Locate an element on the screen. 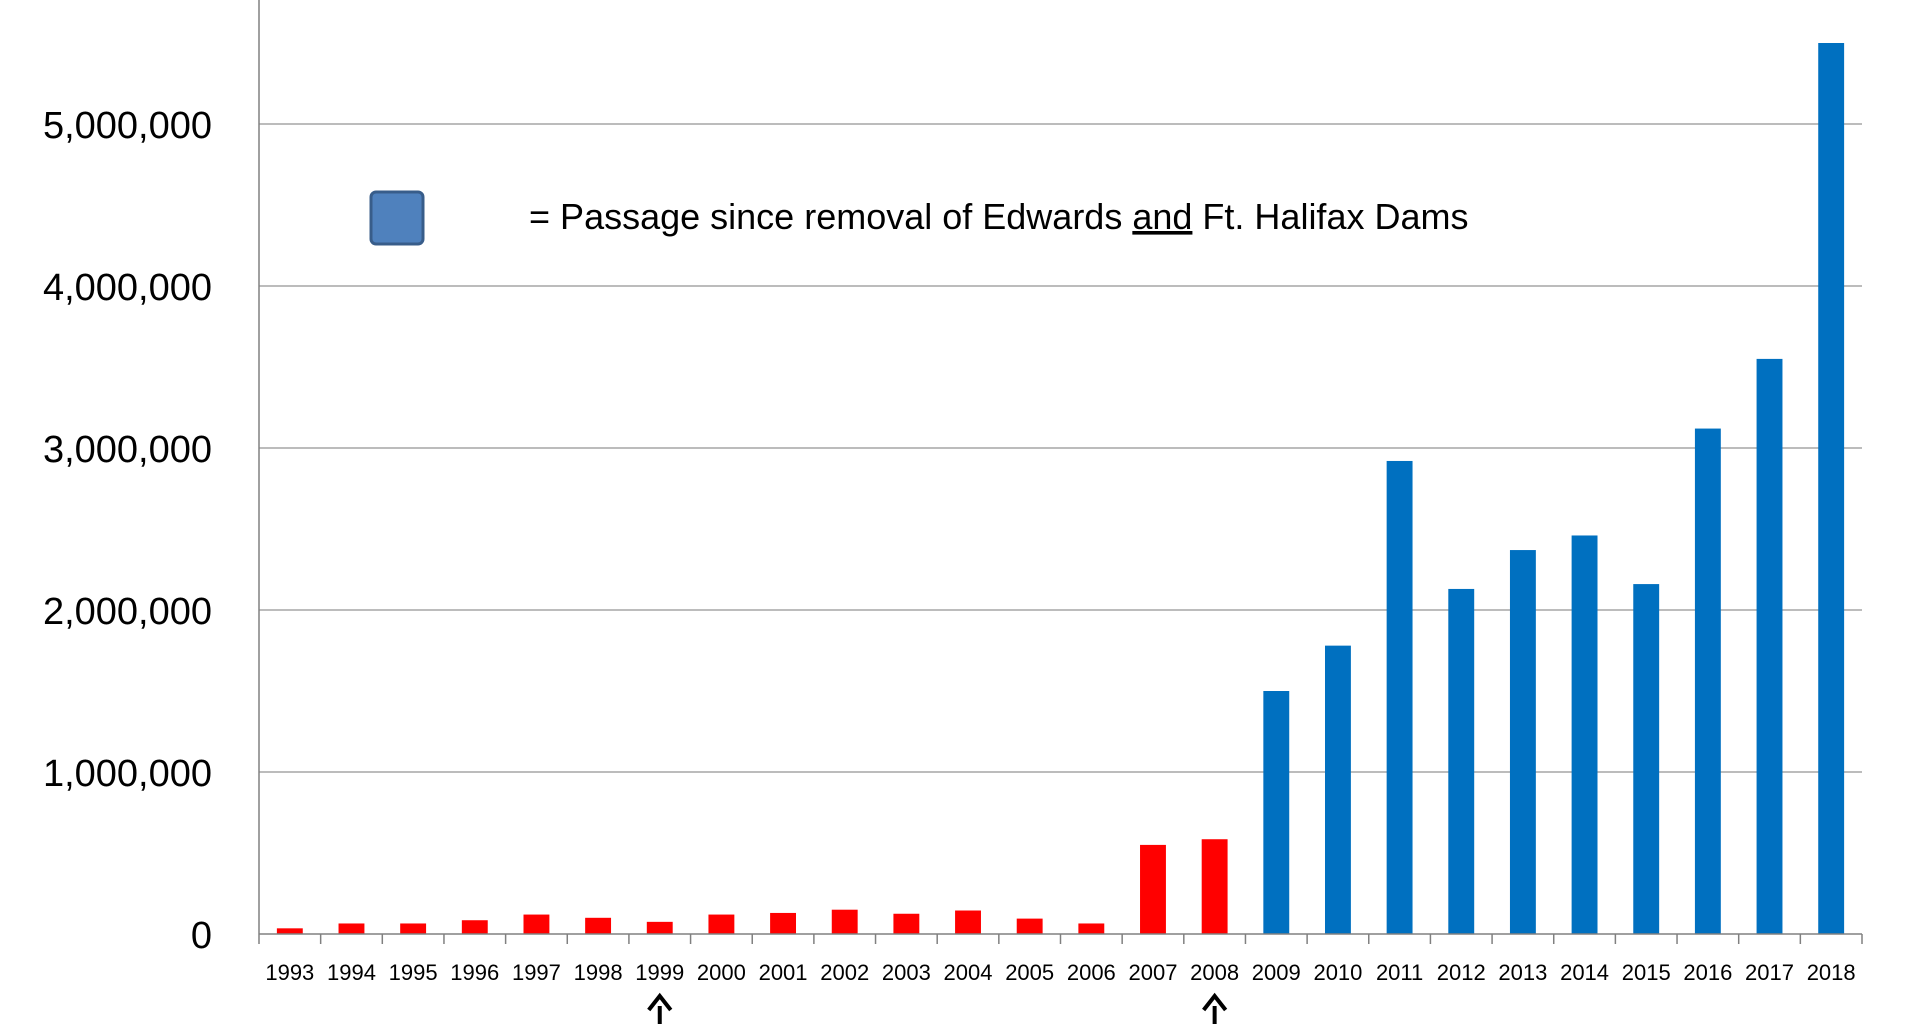 The width and height of the screenshot is (1920, 1029). x-tick-label: 2005 is located at coordinates (1029, 972).